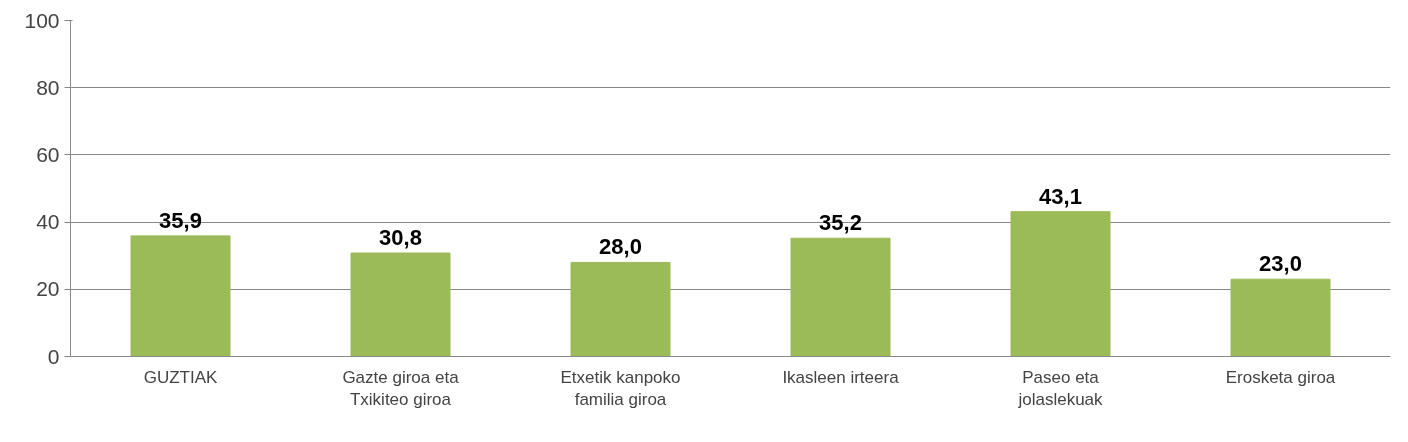  Describe the element at coordinates (1060, 196) in the screenshot. I see `data-label: 43,1` at that location.